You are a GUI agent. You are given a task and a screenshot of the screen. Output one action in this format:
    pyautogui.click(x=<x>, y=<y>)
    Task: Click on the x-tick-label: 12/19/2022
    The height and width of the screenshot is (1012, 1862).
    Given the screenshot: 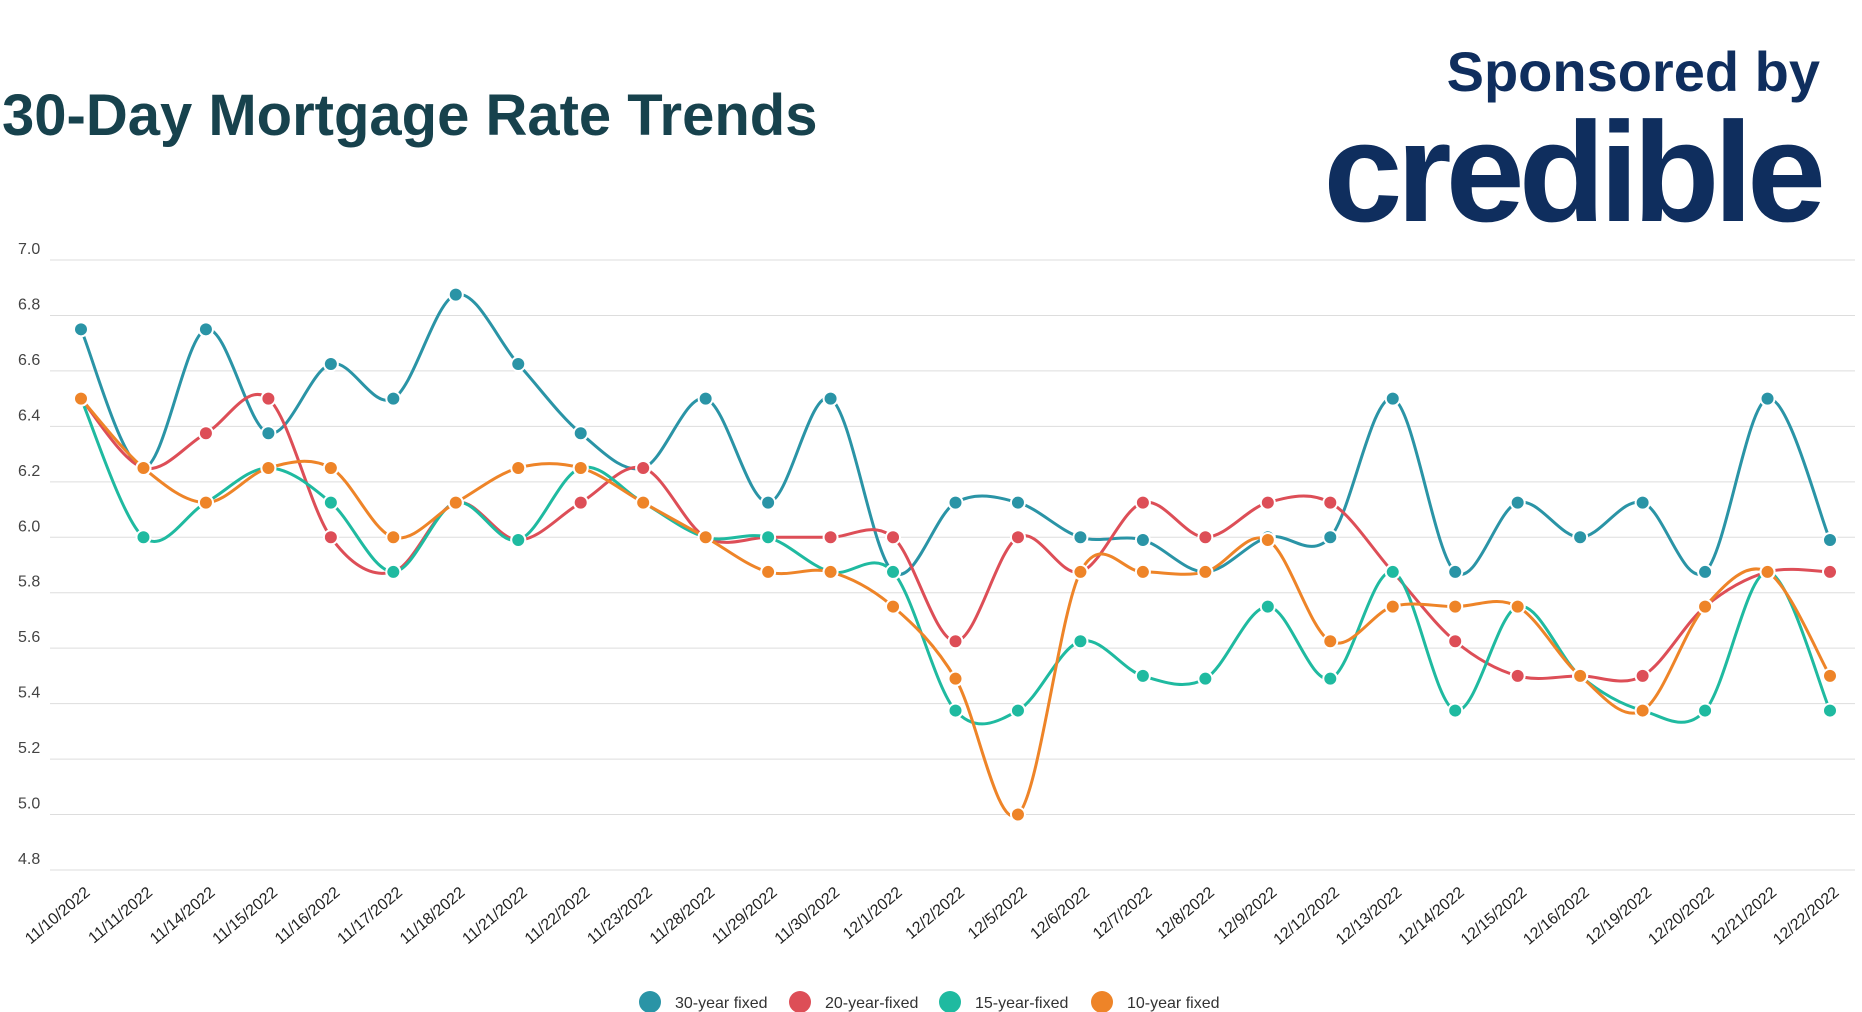 What is the action you would take?
    pyautogui.click(x=1619, y=916)
    